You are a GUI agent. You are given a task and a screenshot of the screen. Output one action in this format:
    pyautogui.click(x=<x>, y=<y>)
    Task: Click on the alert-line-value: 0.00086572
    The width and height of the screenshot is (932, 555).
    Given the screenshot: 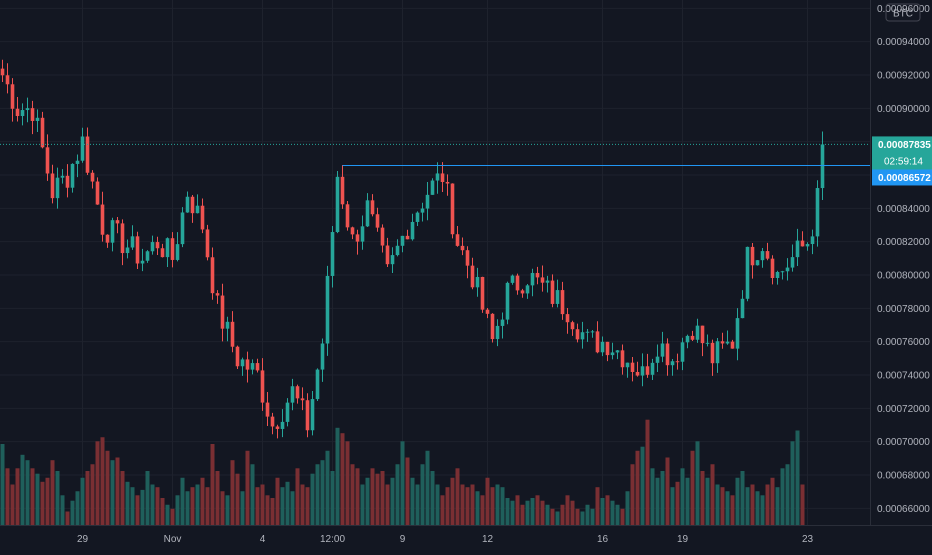 What is the action you would take?
    pyautogui.click(x=904, y=178)
    